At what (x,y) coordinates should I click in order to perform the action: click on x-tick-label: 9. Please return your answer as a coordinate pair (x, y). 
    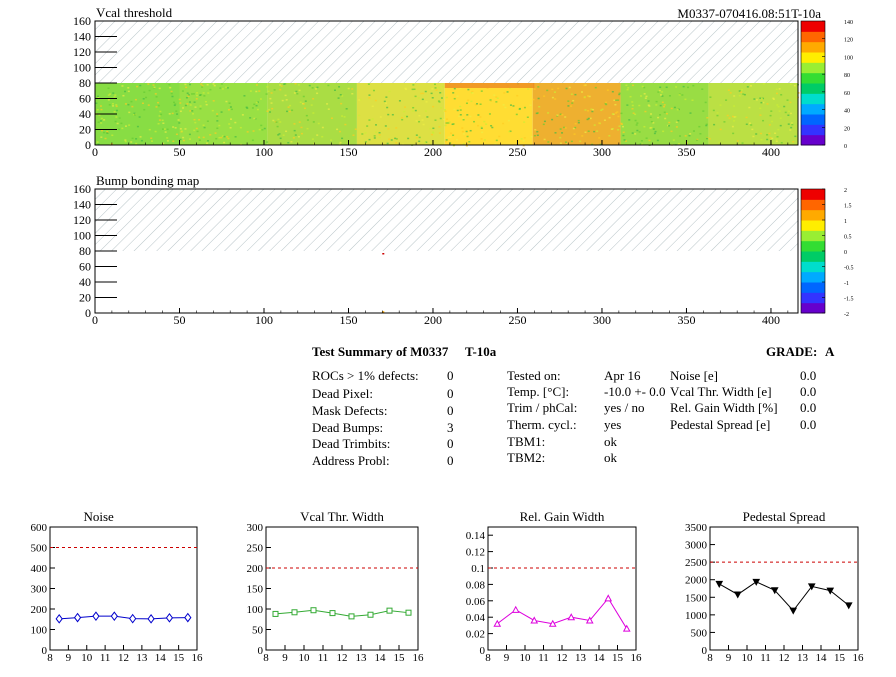
    Looking at the image, I should click on (285, 658).